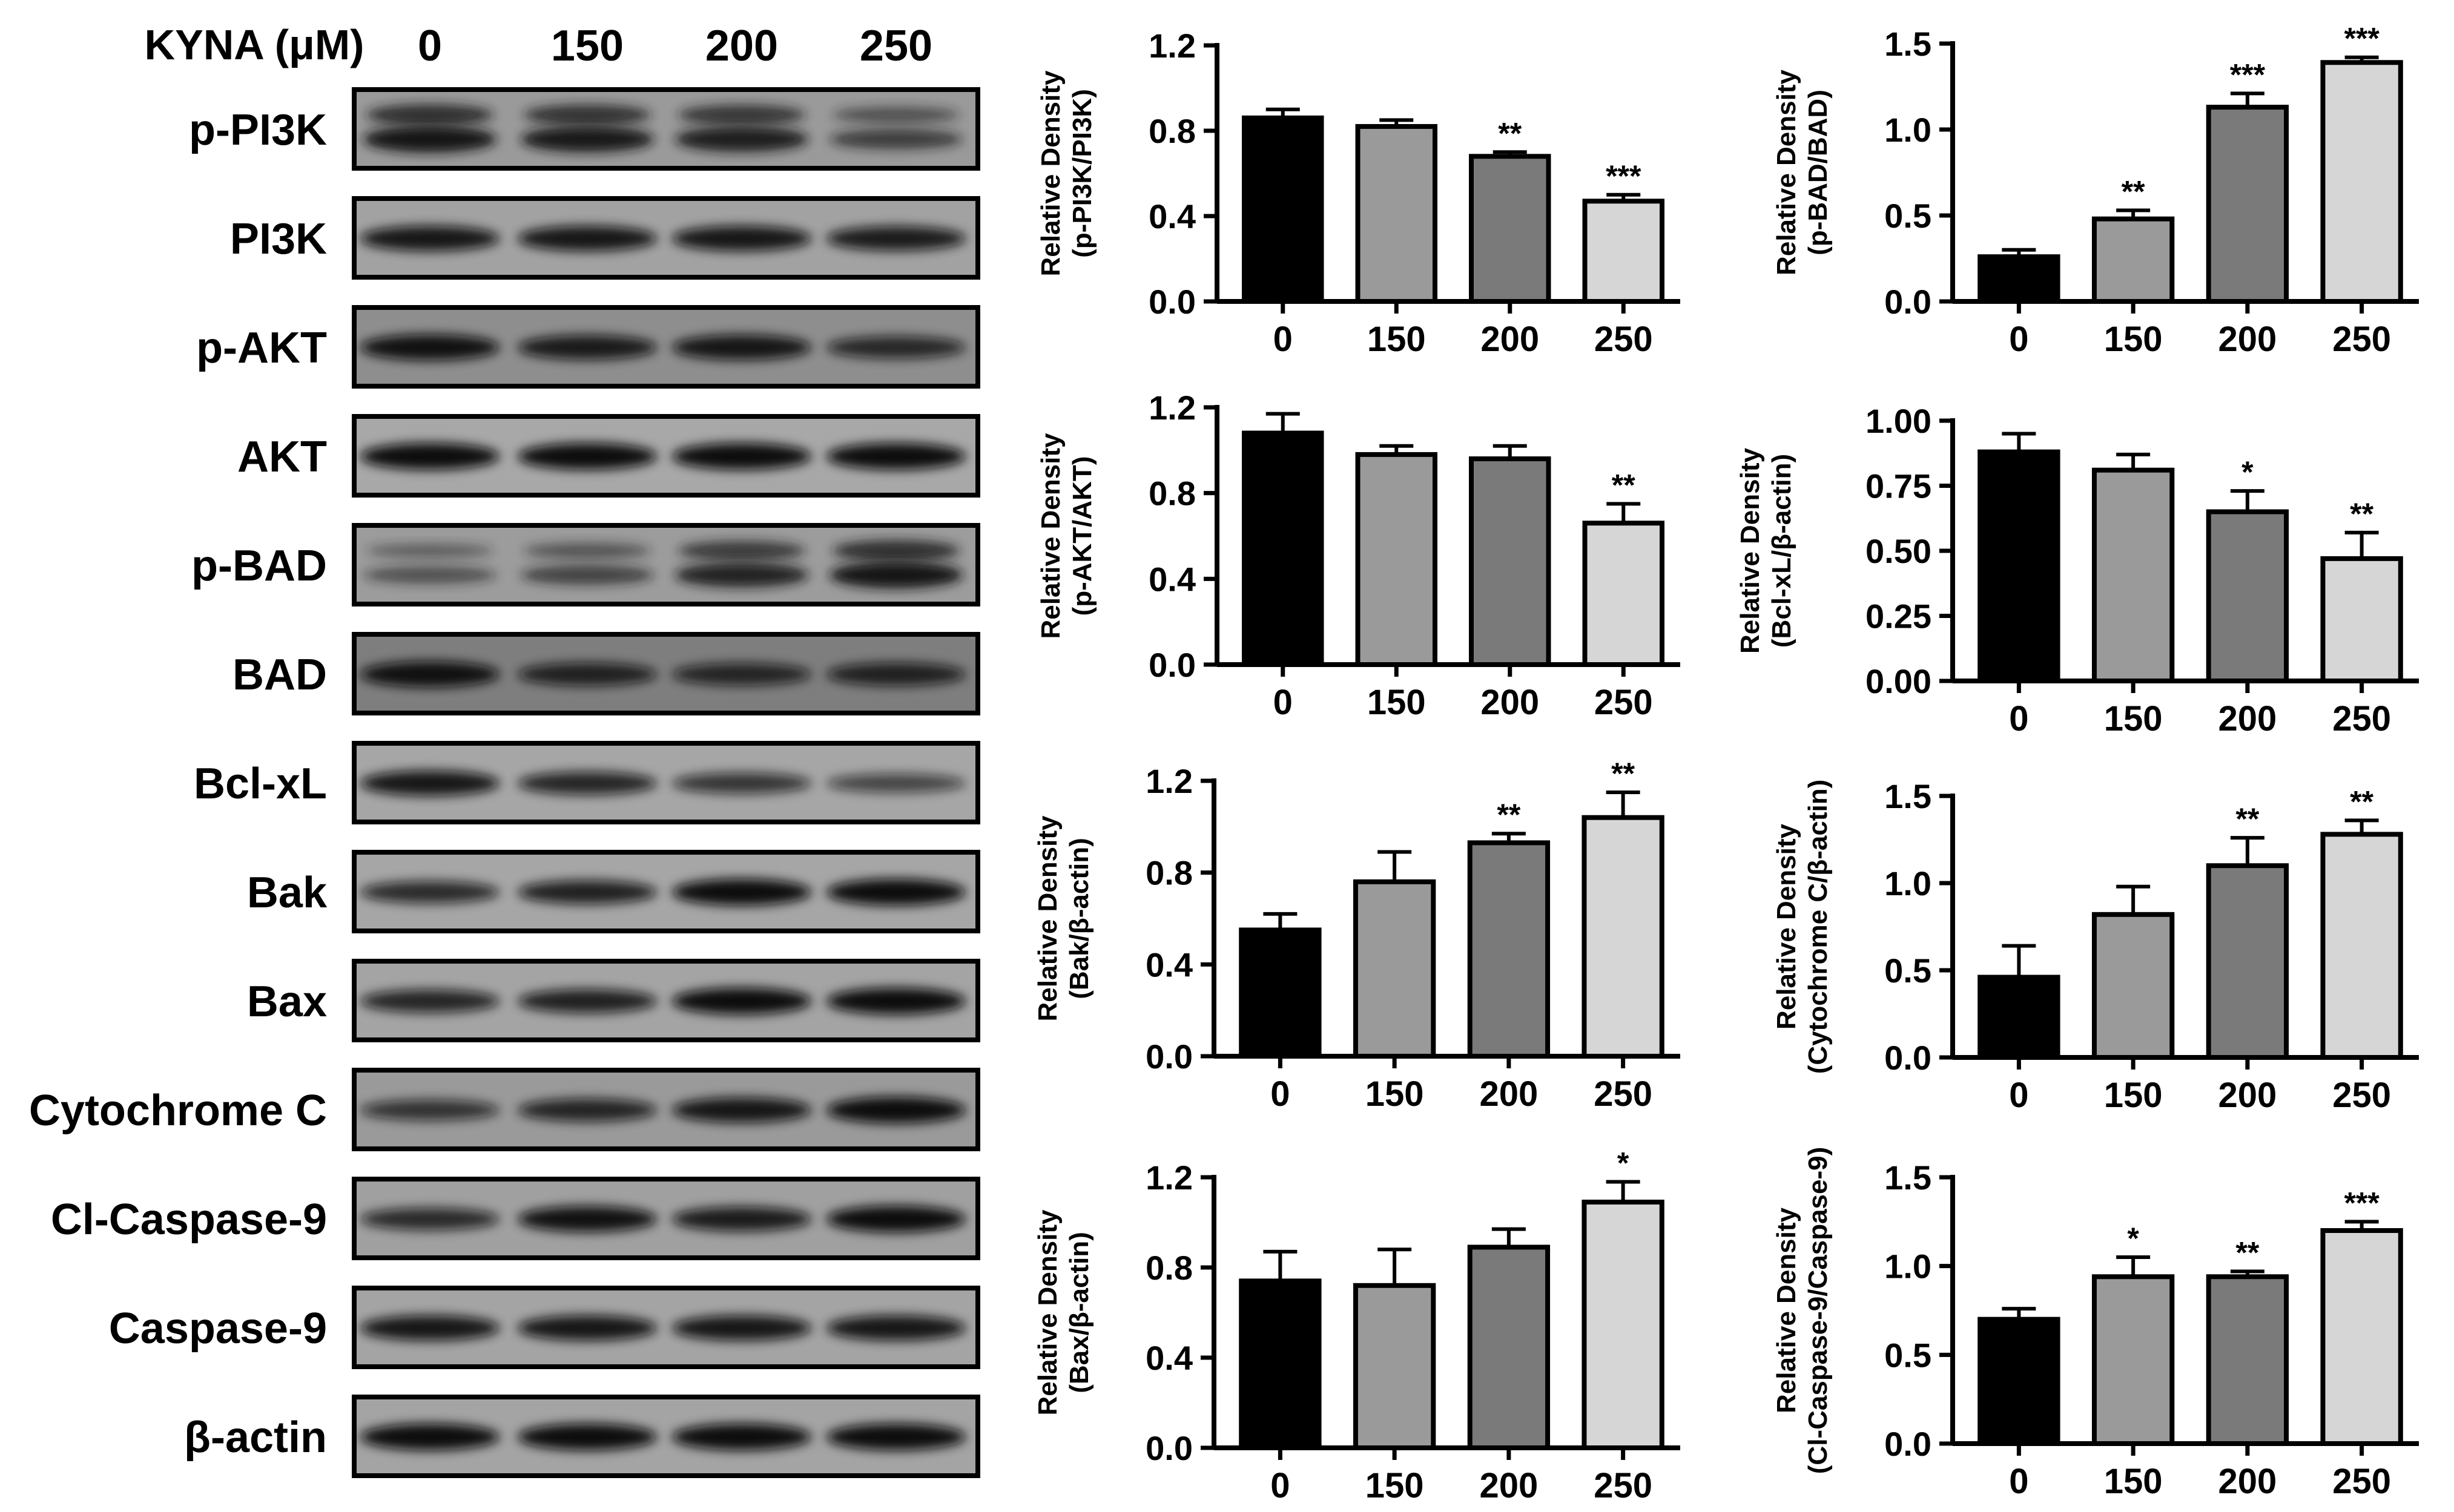  What do you see at coordinates (587, 46) in the screenshot?
I see `lane-label: 150` at bounding box center [587, 46].